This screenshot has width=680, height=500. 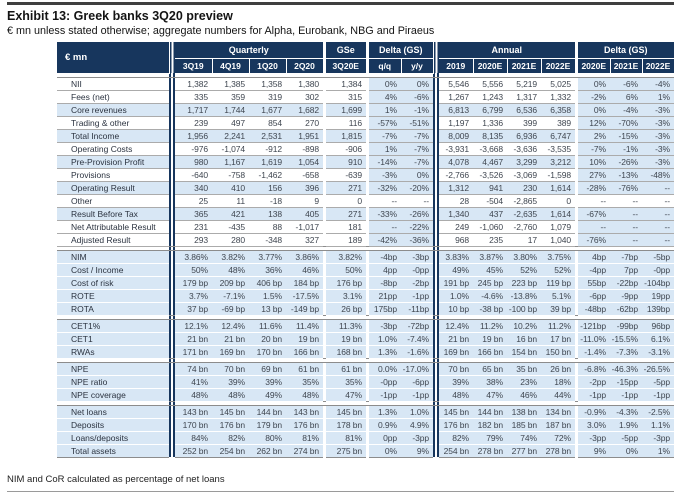 I want to click on data-cell: 11.4%, so click(x=304, y=325).